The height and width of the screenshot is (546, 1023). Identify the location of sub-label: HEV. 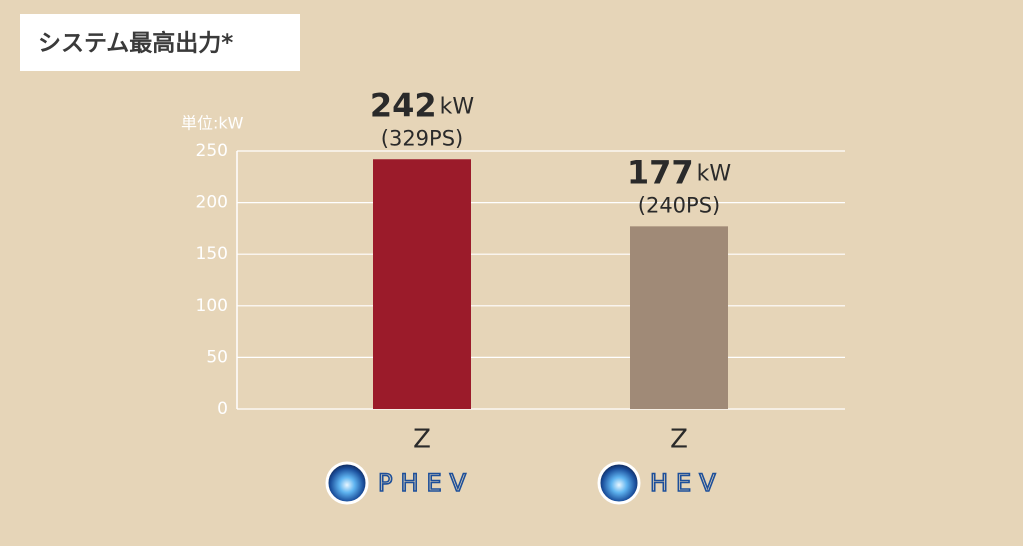
(687, 483).